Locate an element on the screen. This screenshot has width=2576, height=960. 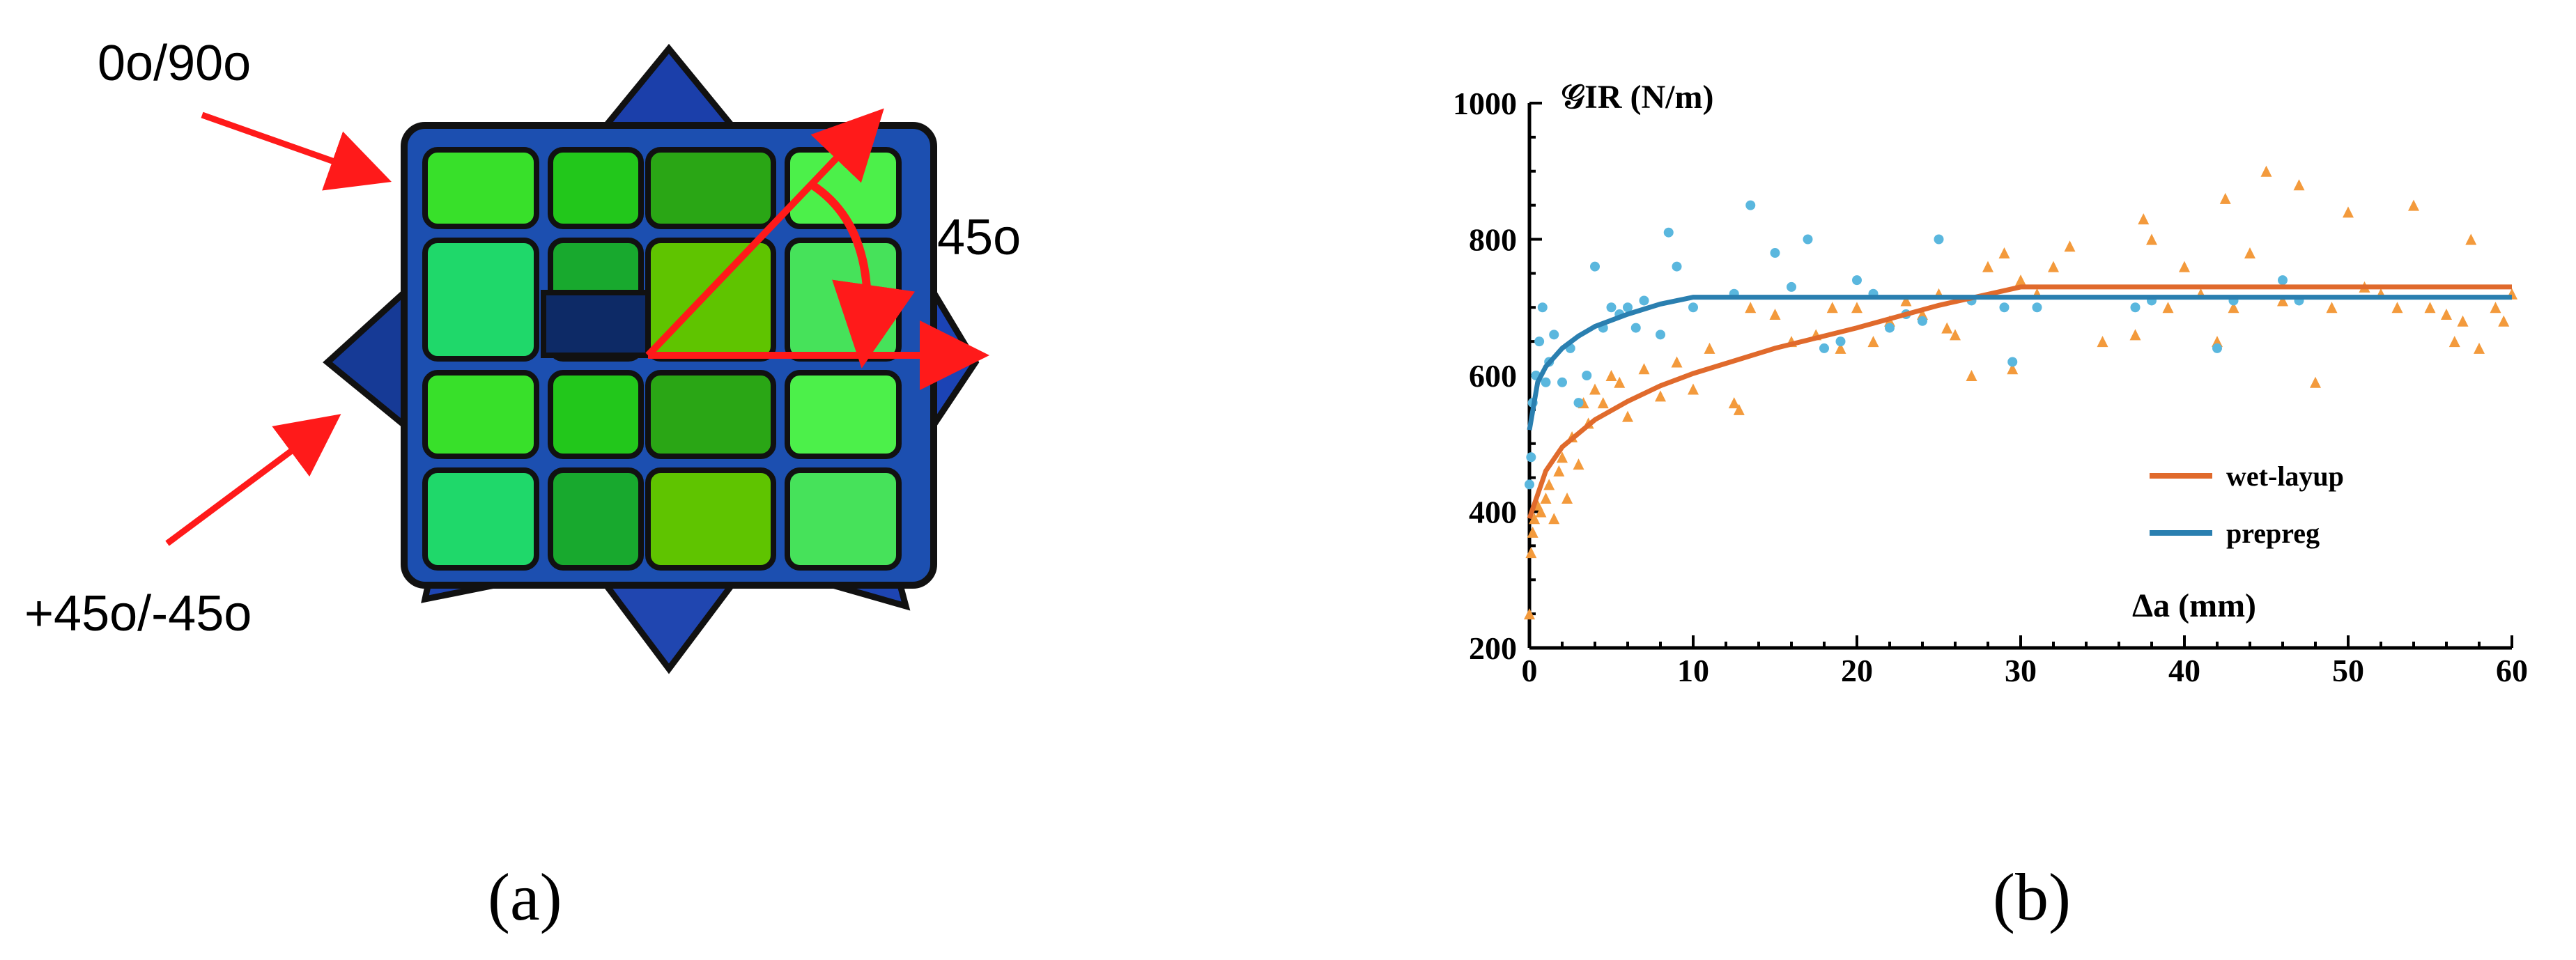
weave-center is located at coordinates (596, 324).